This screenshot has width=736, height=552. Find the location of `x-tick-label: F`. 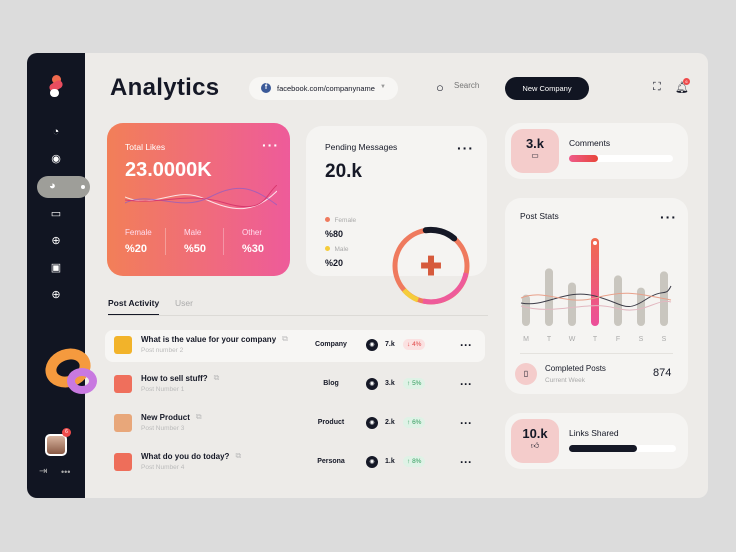

x-tick-label: F is located at coordinates (618, 339).